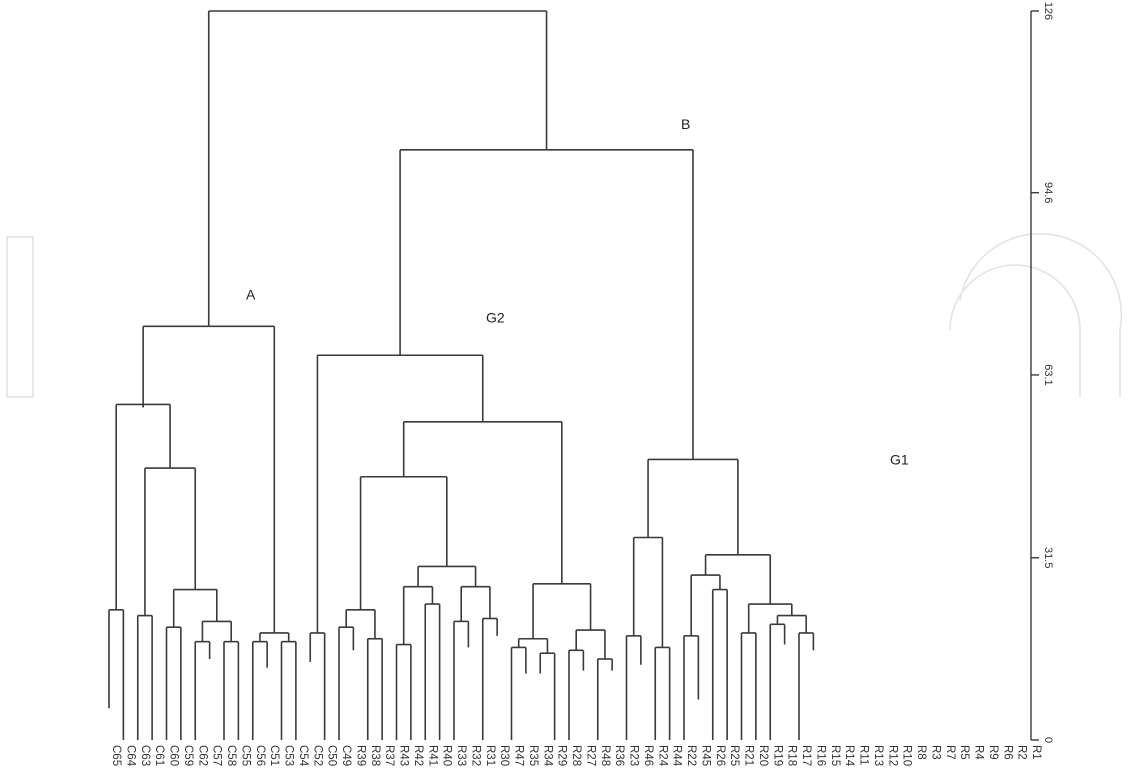 The image size is (1142, 773). Describe the element at coordinates (763, 755) in the screenshot. I see `leaf-label: R20` at that location.